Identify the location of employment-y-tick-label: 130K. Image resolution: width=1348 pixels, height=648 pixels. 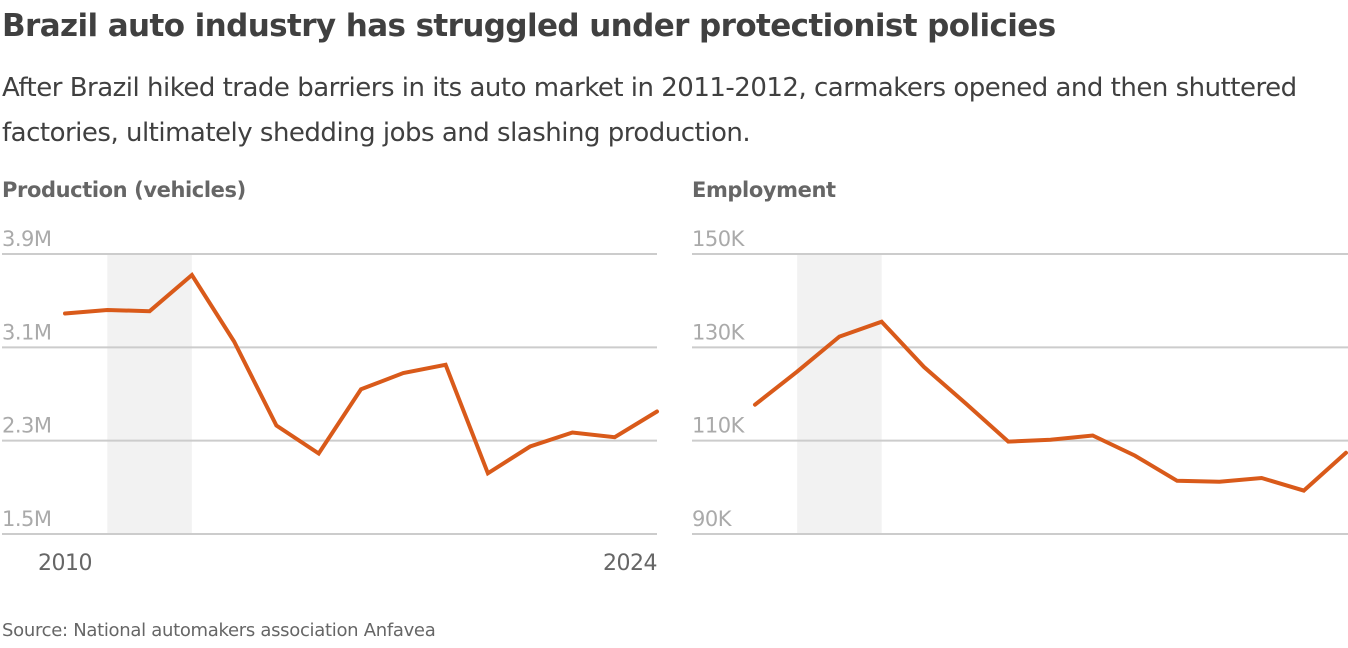
(719, 332).